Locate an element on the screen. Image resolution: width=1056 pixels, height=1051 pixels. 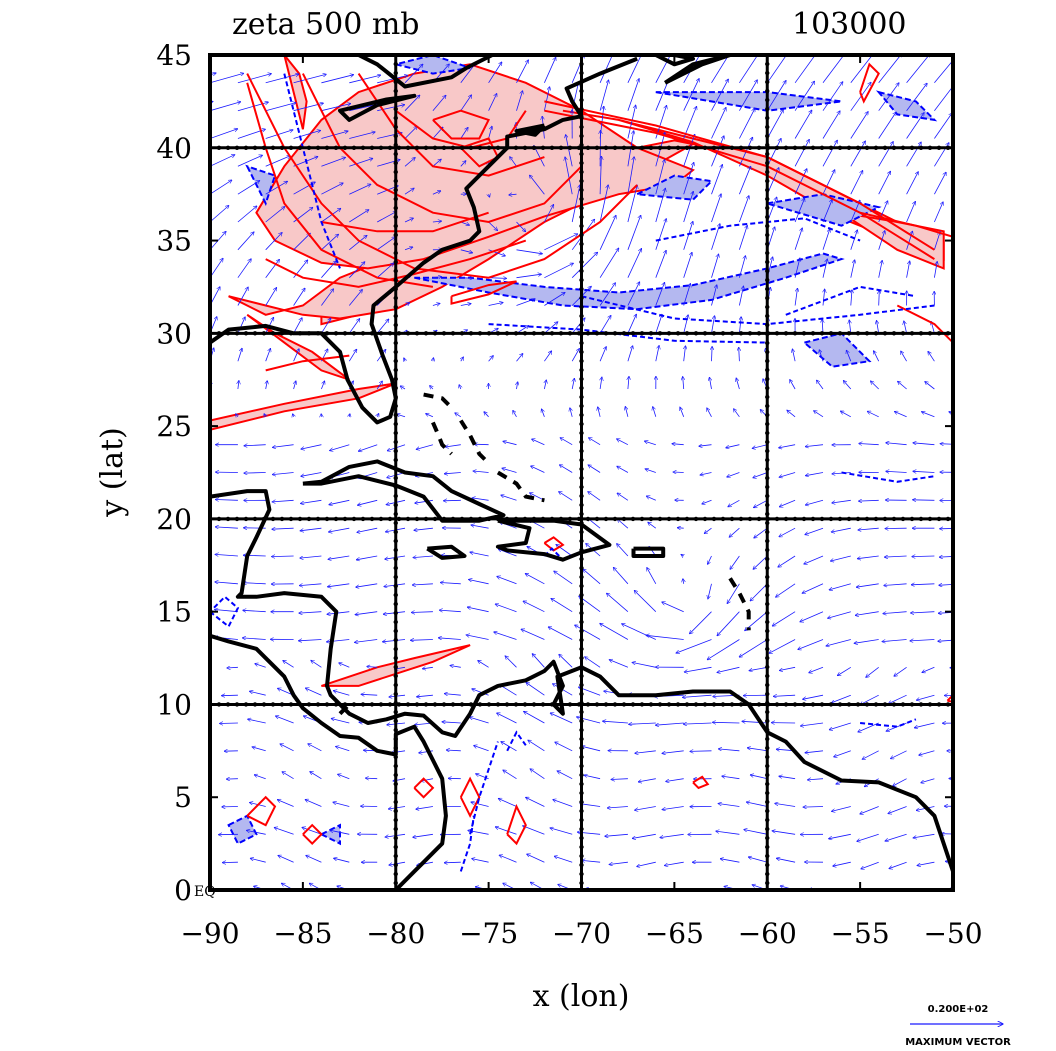
island-chain is located at coordinates (739, 604).